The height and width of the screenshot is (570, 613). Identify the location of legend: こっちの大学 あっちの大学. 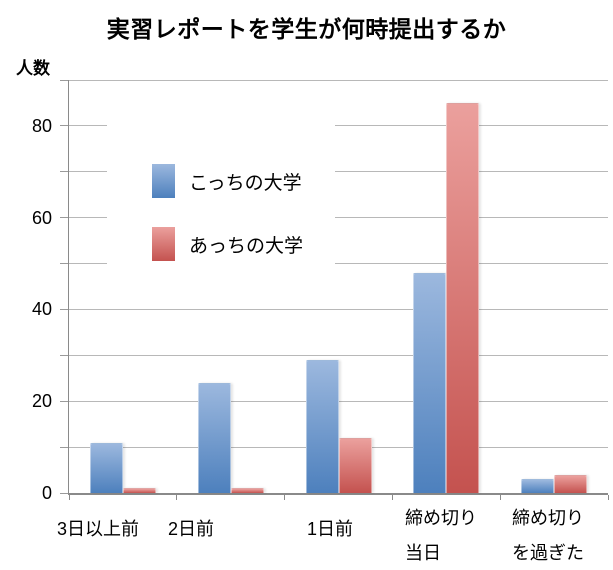
(221, 191).